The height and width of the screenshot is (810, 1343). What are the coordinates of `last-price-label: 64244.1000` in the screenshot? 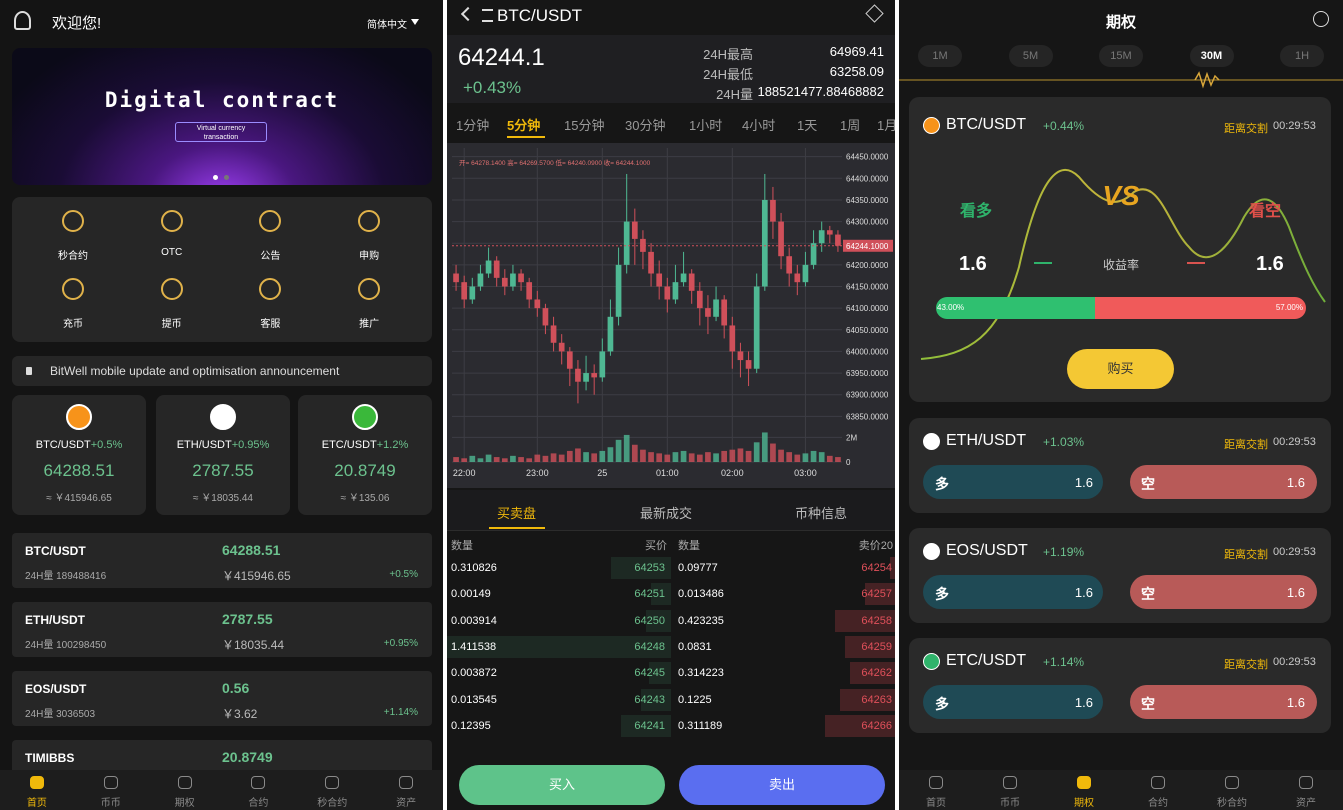 It's located at (867, 246).